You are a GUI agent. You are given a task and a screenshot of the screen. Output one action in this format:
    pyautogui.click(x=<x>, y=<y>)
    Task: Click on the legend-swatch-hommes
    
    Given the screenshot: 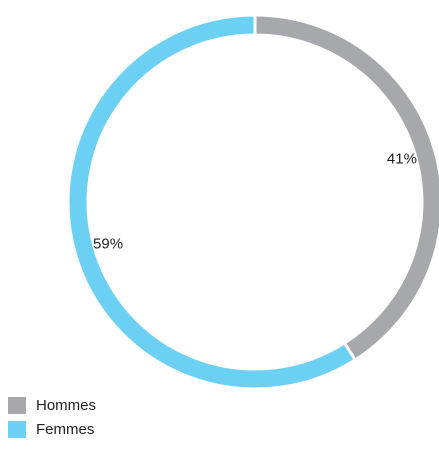 What is the action you would take?
    pyautogui.click(x=17, y=405)
    